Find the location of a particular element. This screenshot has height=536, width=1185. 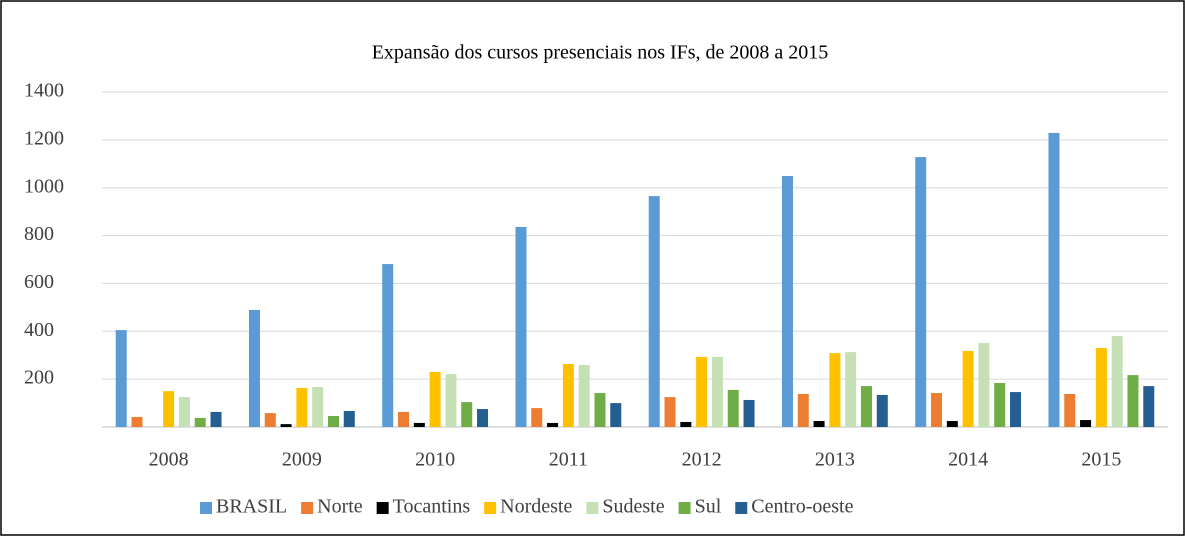

x-tick-label: 2009 is located at coordinates (302, 460).